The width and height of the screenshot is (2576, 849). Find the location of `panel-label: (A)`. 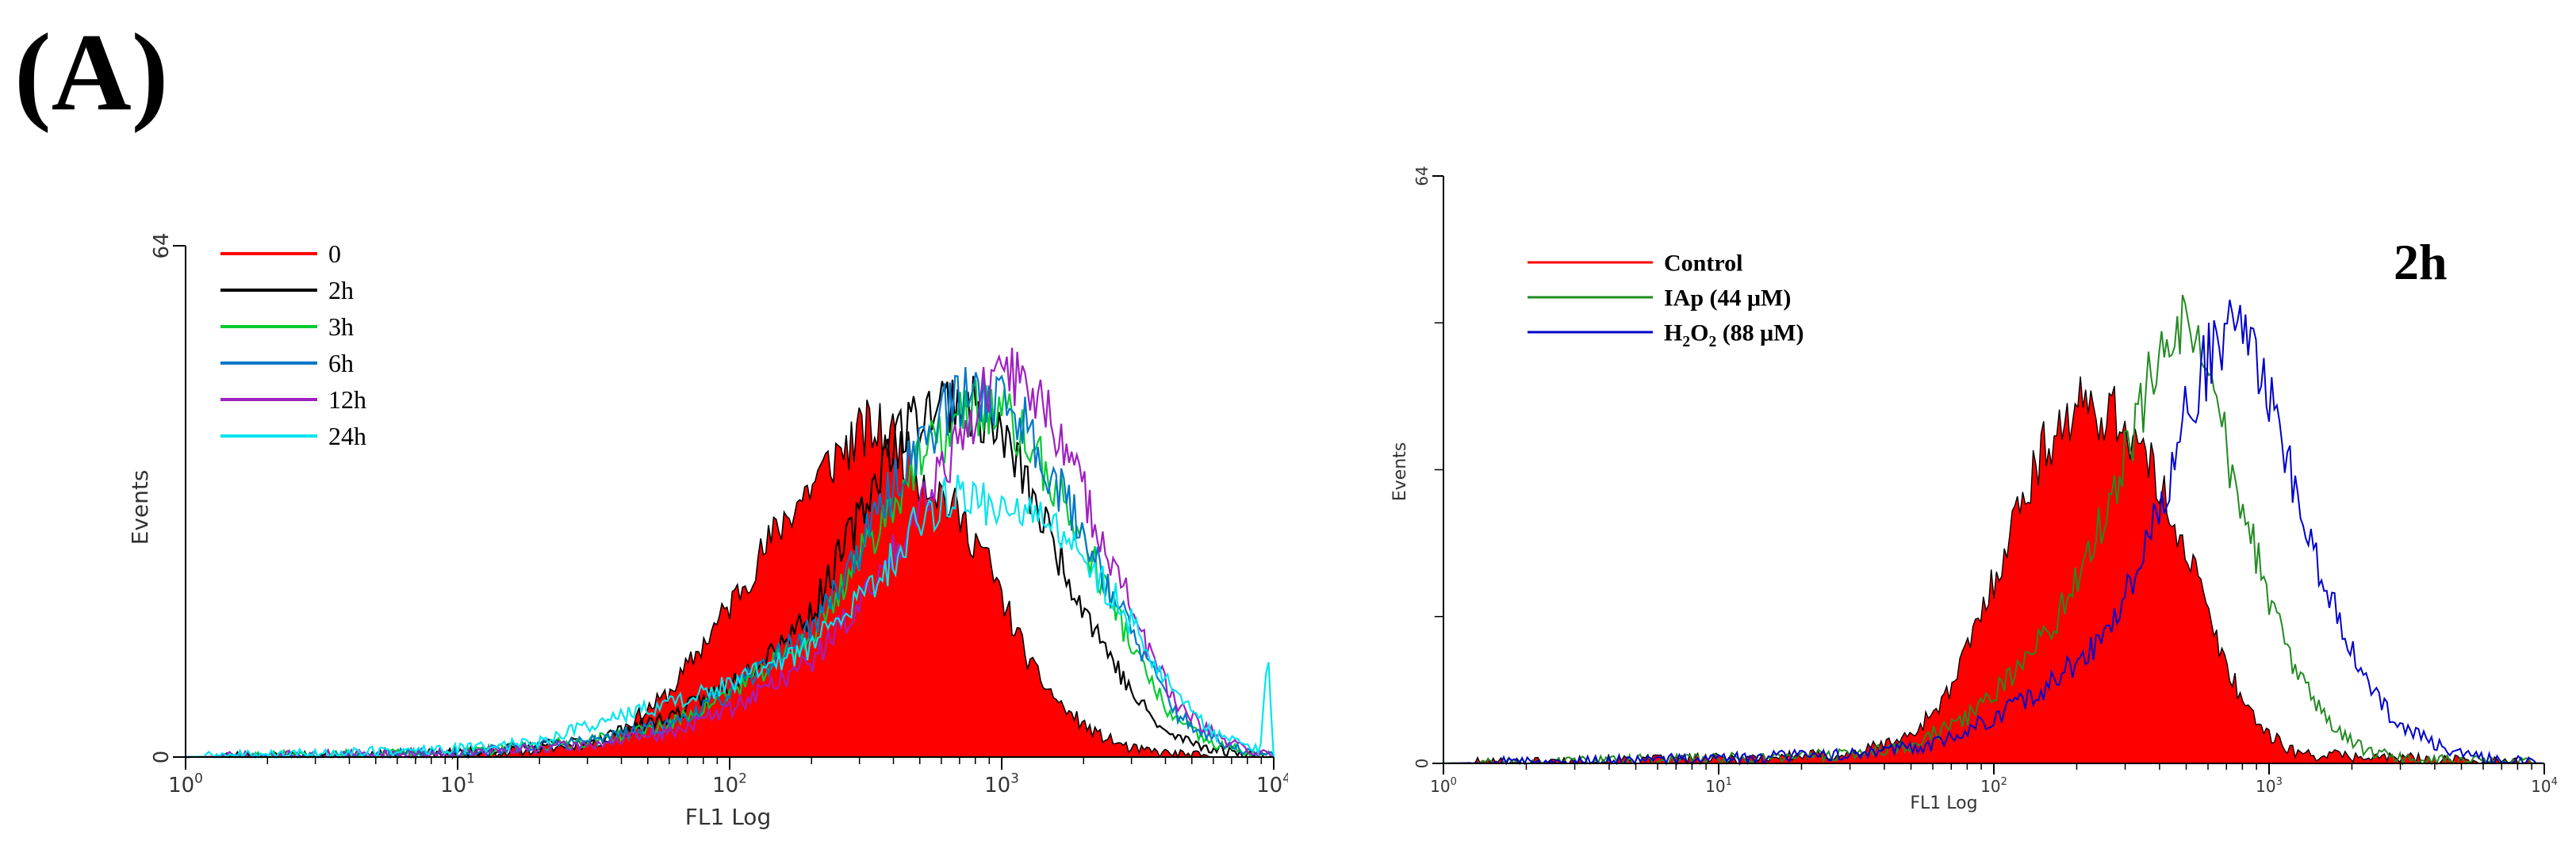

panel-label: (A) is located at coordinates (92, 72).